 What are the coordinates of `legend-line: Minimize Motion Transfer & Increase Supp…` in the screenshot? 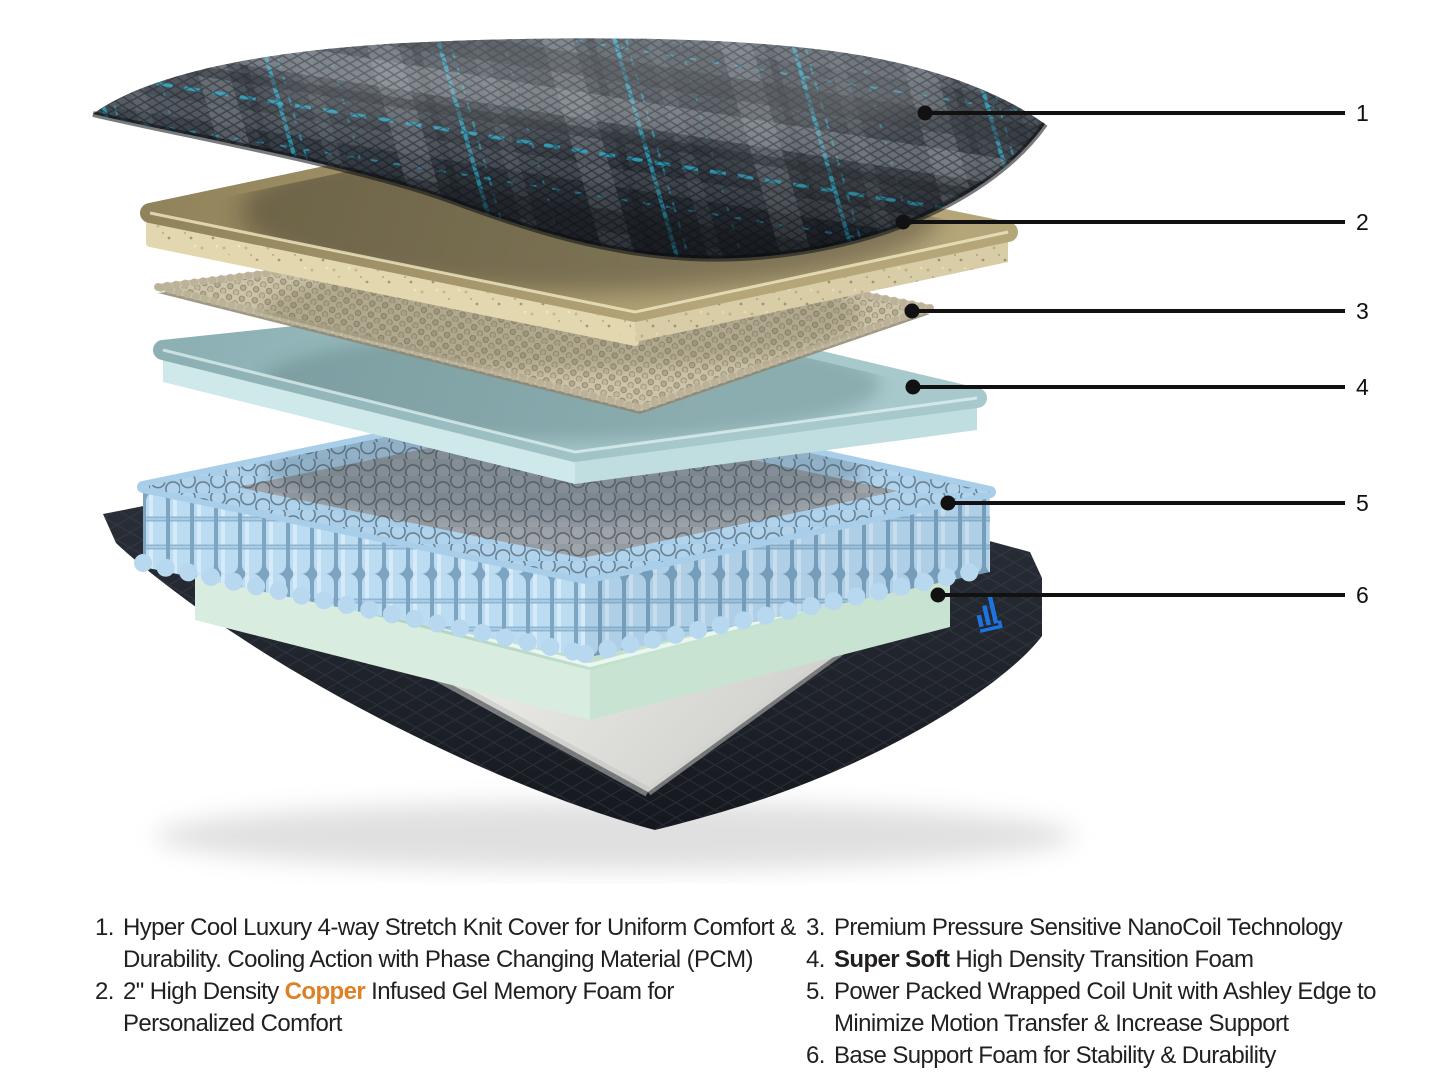 It's located at (1061, 1023).